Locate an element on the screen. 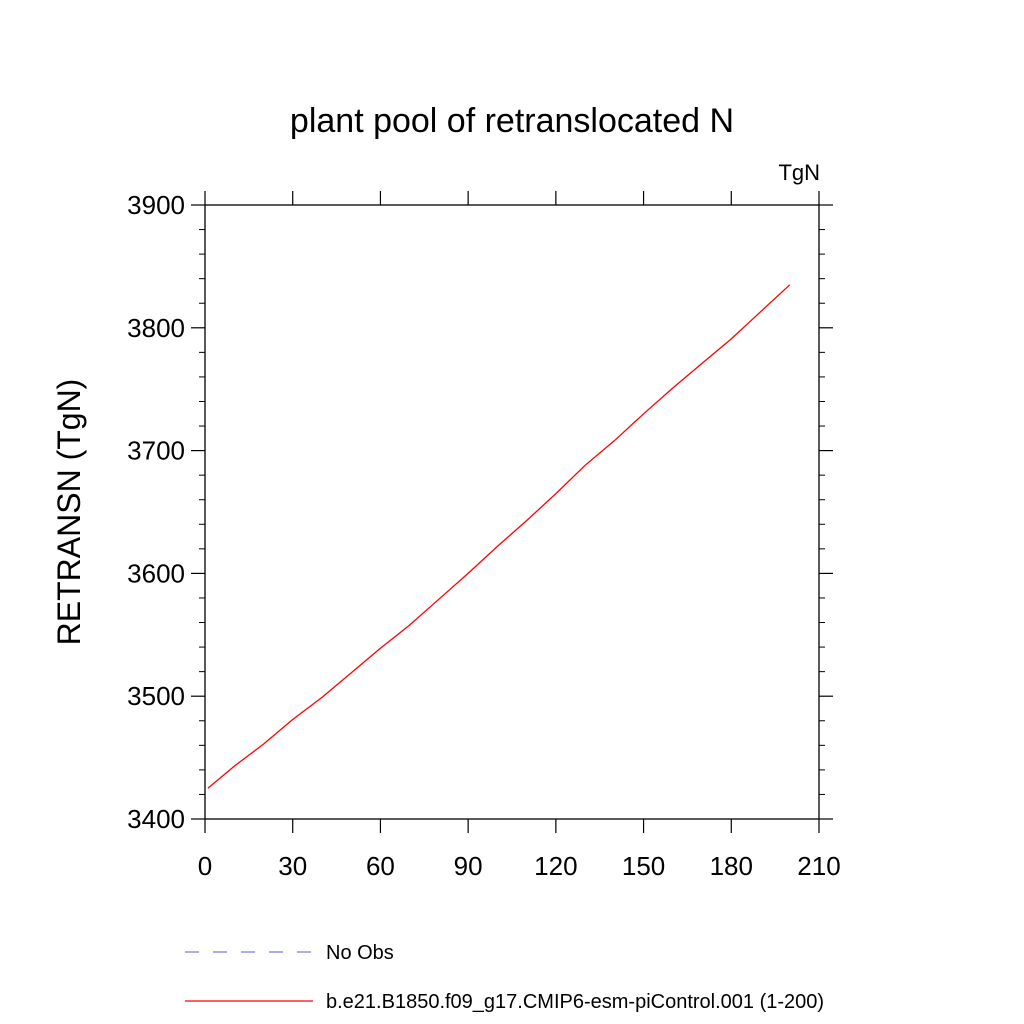 This screenshot has height=1024, width=1024. chart-title: plant pool of retranslocated N is located at coordinates (512, 121).